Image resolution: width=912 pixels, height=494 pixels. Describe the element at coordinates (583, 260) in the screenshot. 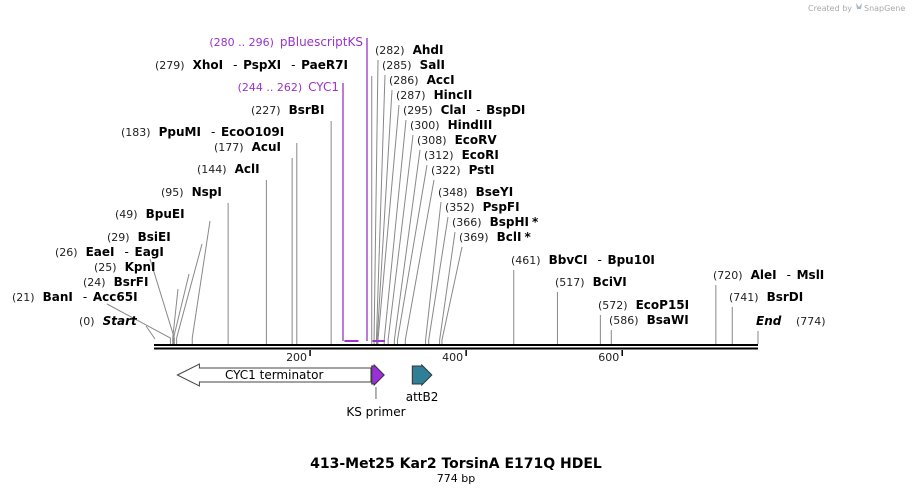

I see `site-bbvci: (461) BbvCI - Bpu10I` at that location.